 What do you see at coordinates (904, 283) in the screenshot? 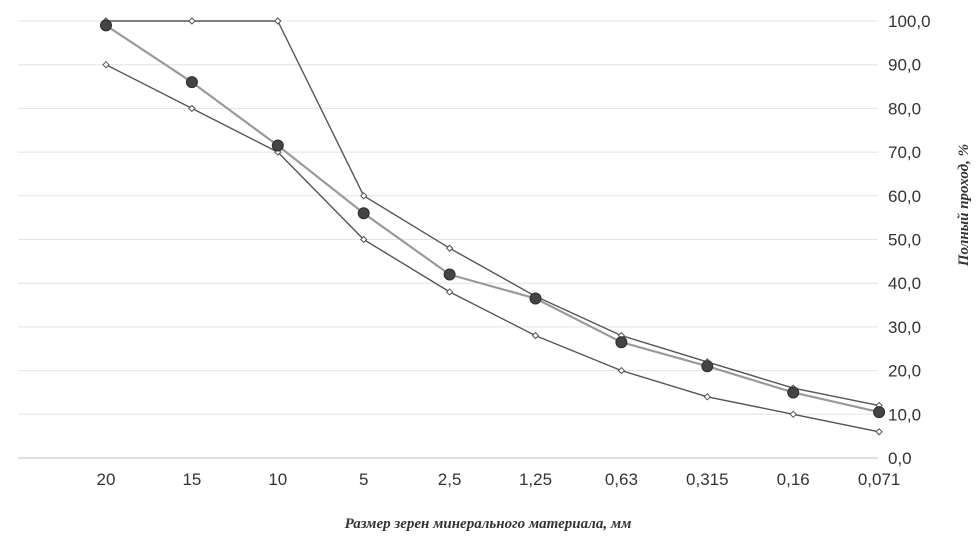
I see `y-tick-label: 40,0` at bounding box center [904, 283].